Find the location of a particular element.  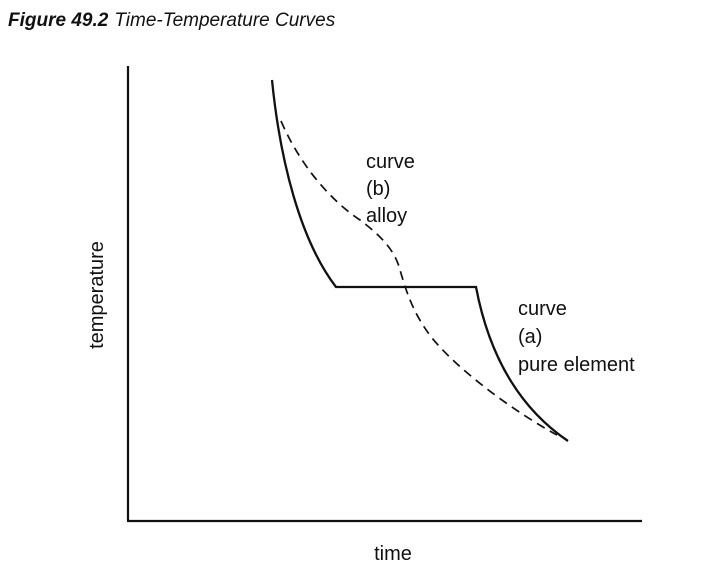

curve-b-label-line-2: (b) is located at coordinates (378, 189).